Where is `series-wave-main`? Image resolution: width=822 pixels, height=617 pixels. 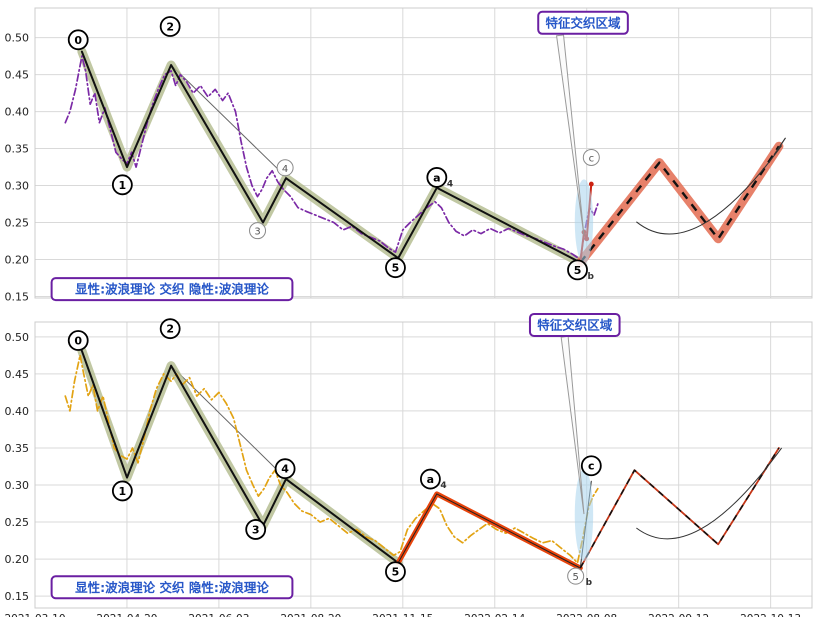 series-wave-main is located at coordinates (240, 456).